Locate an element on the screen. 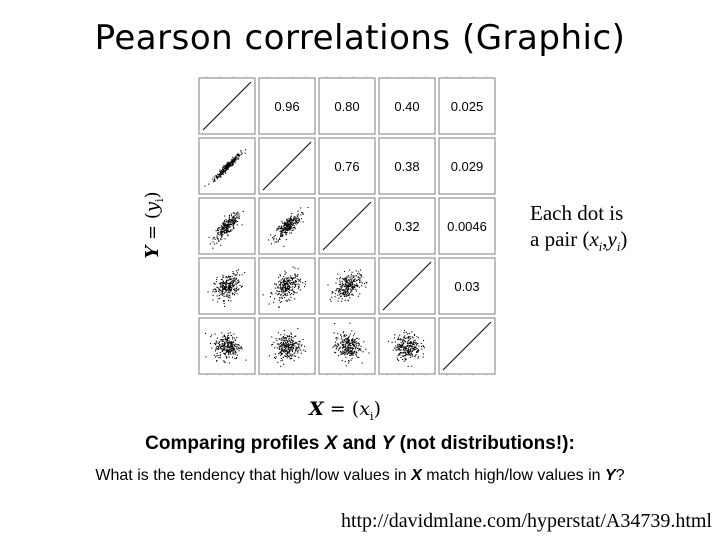  note-x: x is located at coordinates (594, 239).